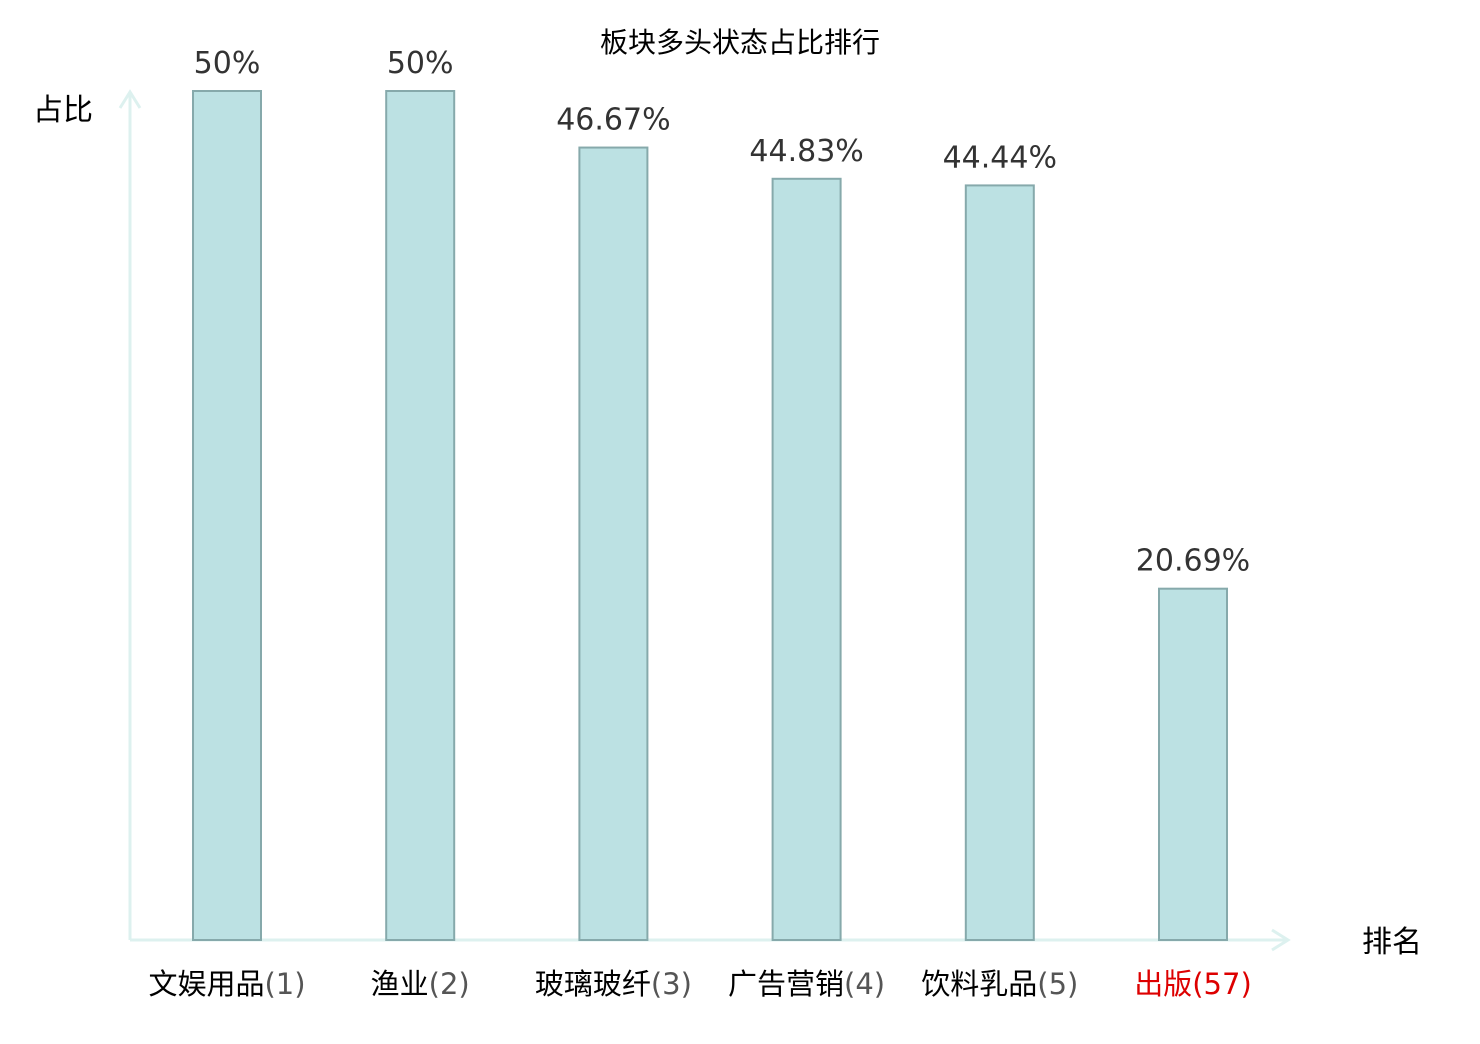  What do you see at coordinates (613, 120) in the screenshot?
I see `data-label: 46.67%` at bounding box center [613, 120].